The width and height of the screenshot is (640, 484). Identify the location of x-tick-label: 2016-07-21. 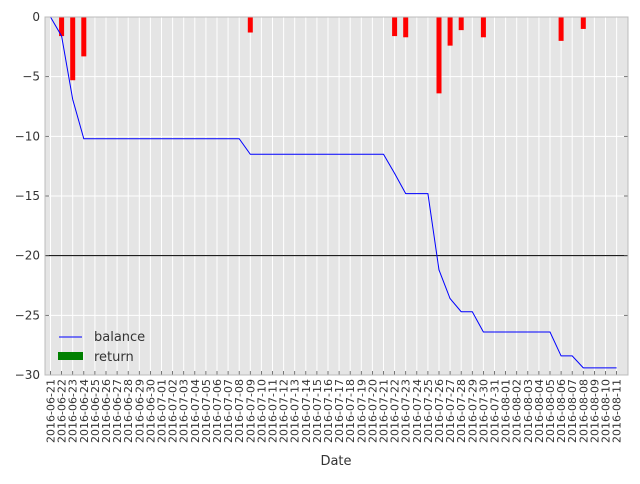
(384, 411).